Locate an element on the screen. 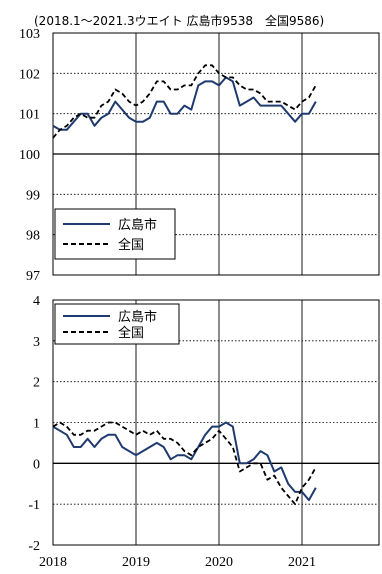 The width and height of the screenshot is (382, 574). x-tick-label: 2018 is located at coordinates (53, 562).